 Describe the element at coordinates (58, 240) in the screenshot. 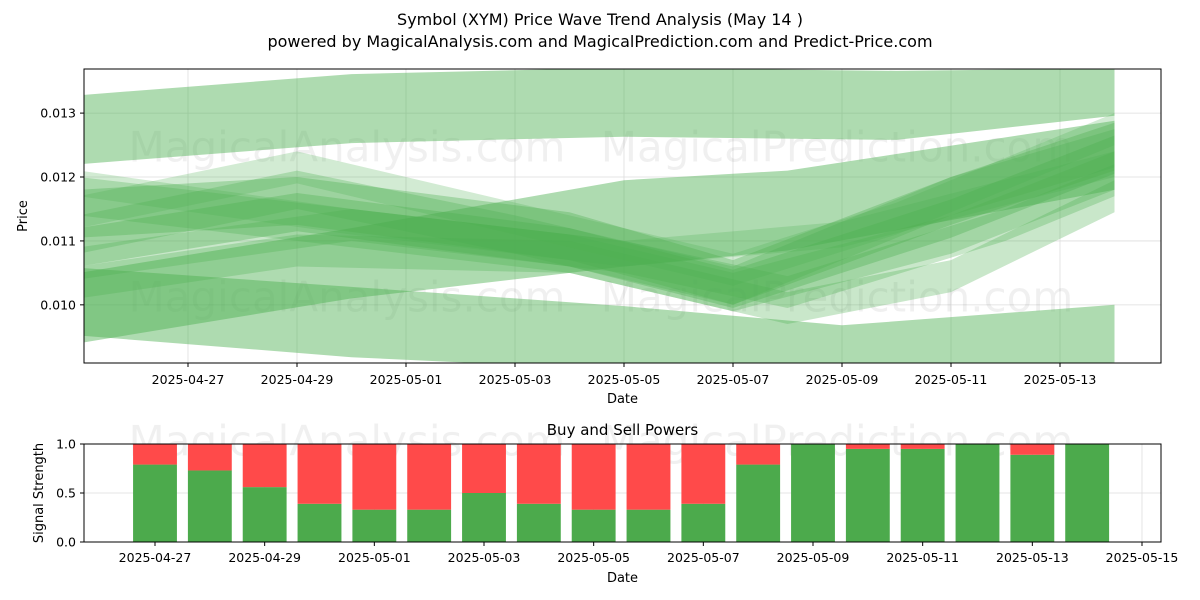

I see `y-tick-label: 0.011` at that location.